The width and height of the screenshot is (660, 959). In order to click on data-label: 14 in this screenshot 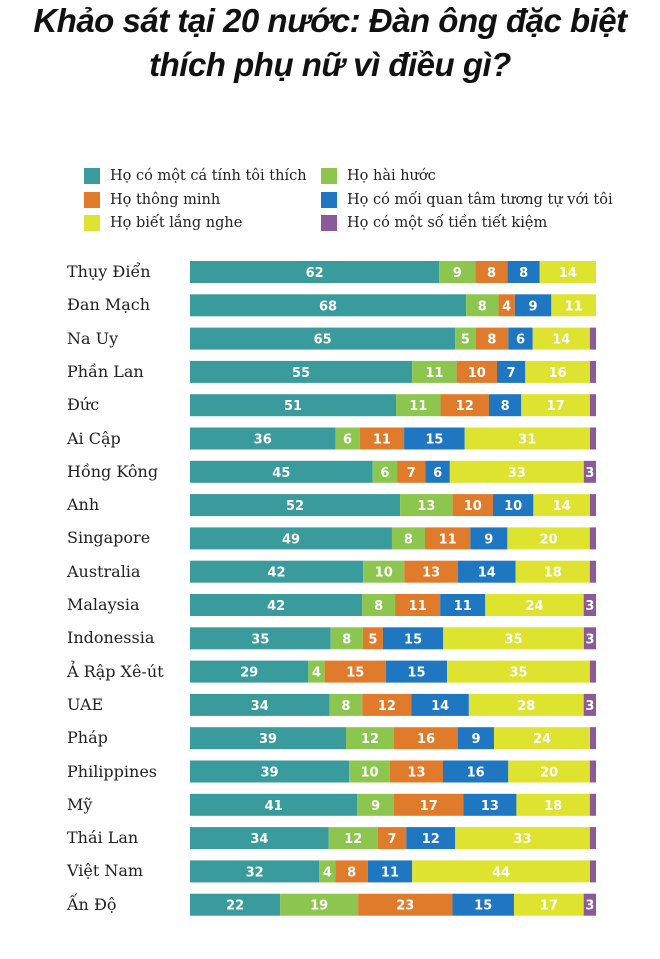, I will do `click(561, 340)`.